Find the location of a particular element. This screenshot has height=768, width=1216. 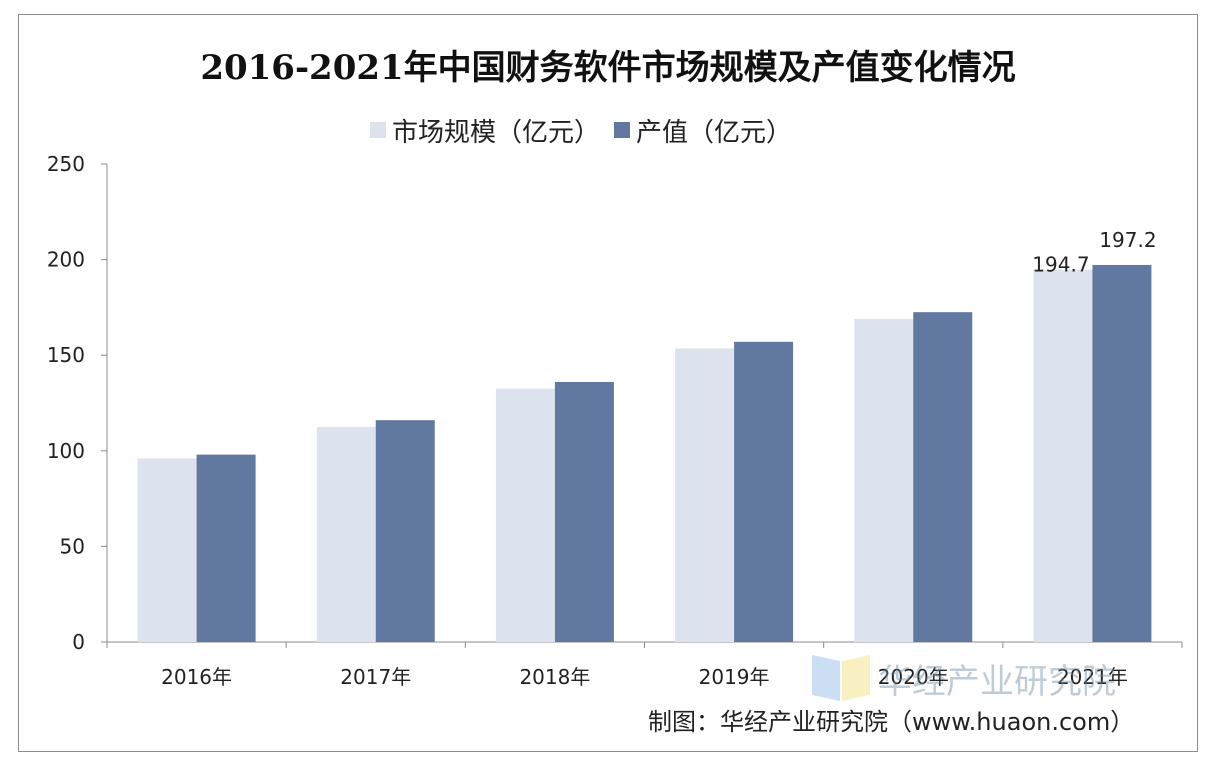

data-labels: 194.7 197.2 is located at coordinates (1094, 252).